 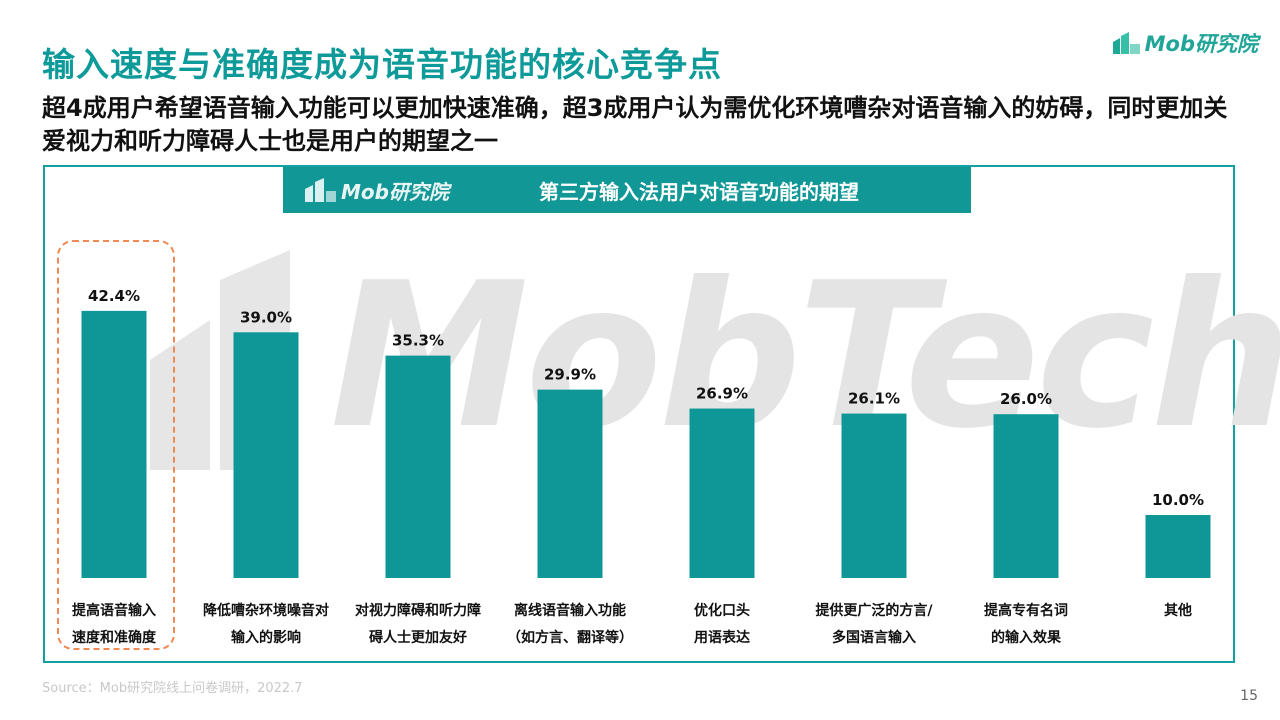 I want to click on category-label-6-0: 提高专有名词, so click(x=1026, y=610).